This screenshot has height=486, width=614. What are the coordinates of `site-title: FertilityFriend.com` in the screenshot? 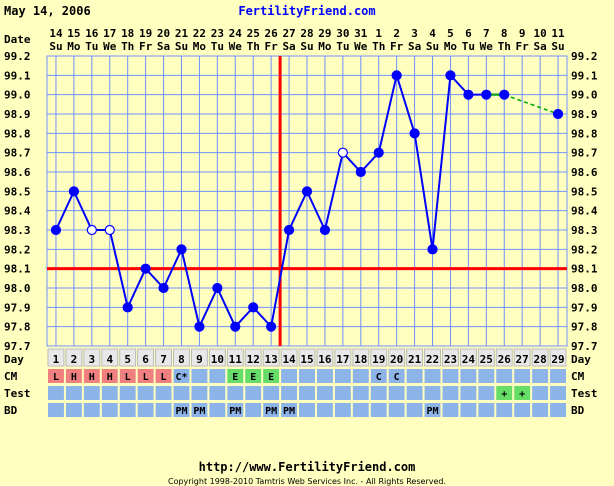 It's located at (306, 11).